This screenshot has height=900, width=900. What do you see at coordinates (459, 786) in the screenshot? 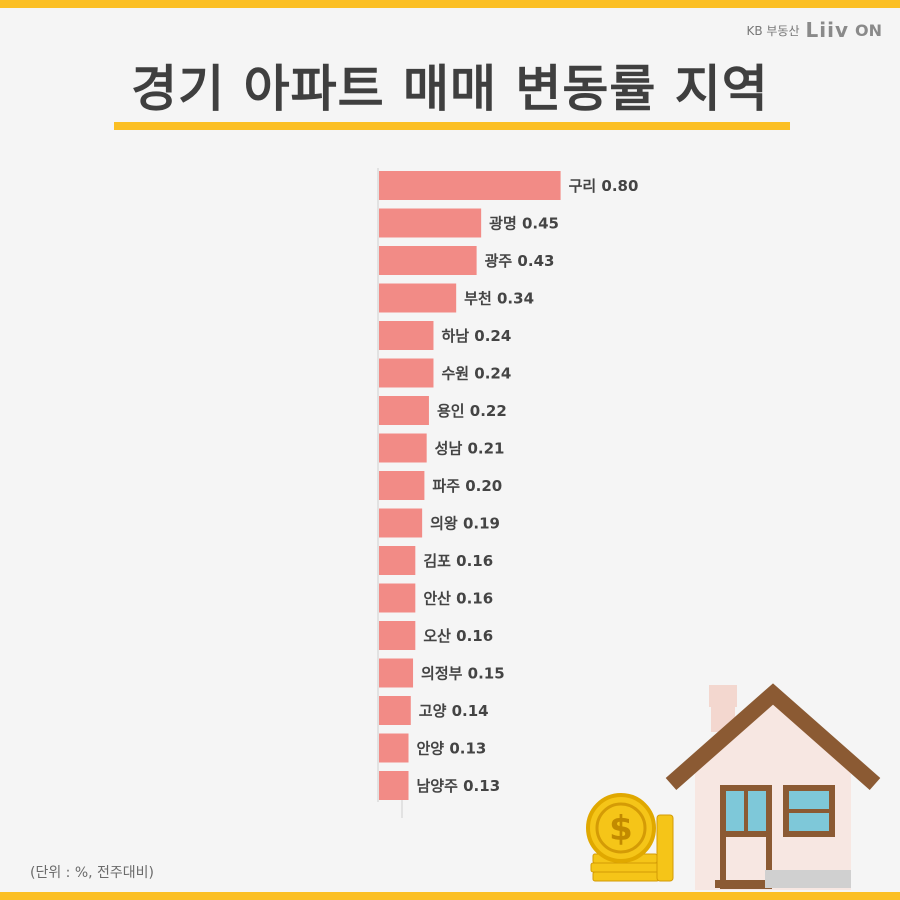
I see `bar-label-17: 남양주 0.13` at bounding box center [459, 786].